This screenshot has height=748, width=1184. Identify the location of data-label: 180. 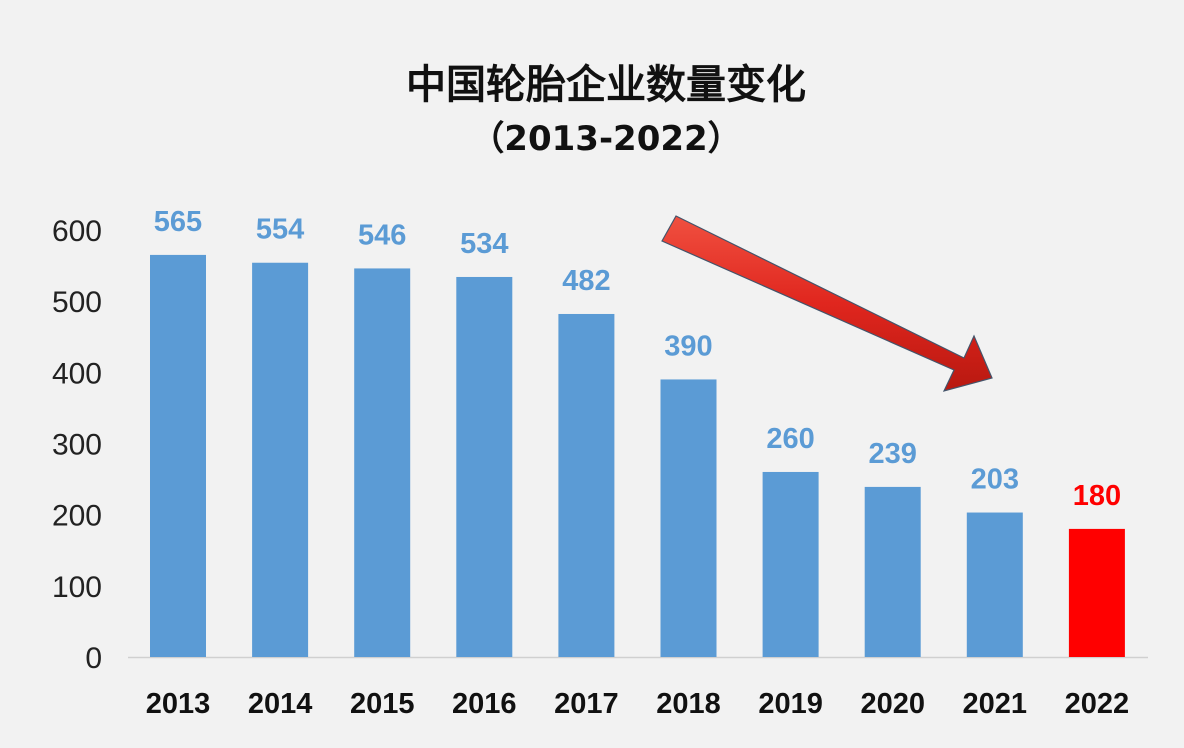
(1097, 496).